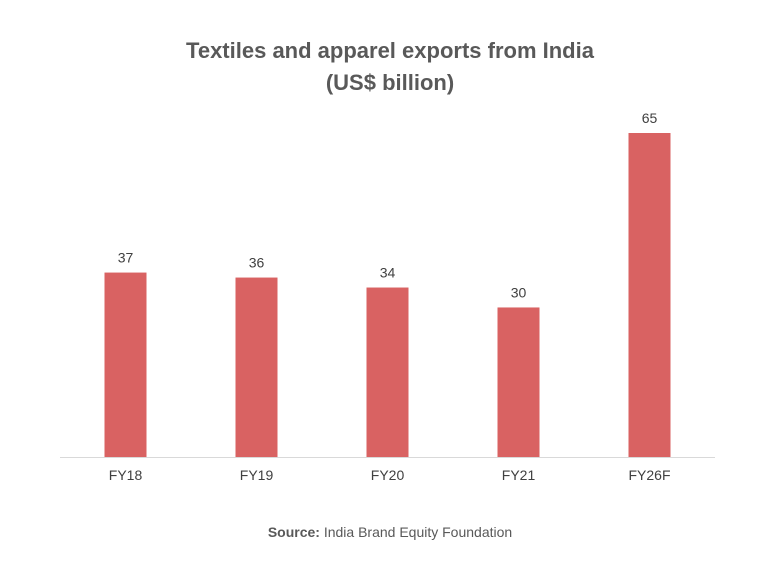 The image size is (780, 577). Describe the element at coordinates (257, 263) in the screenshot. I see `data-label: 36` at that location.